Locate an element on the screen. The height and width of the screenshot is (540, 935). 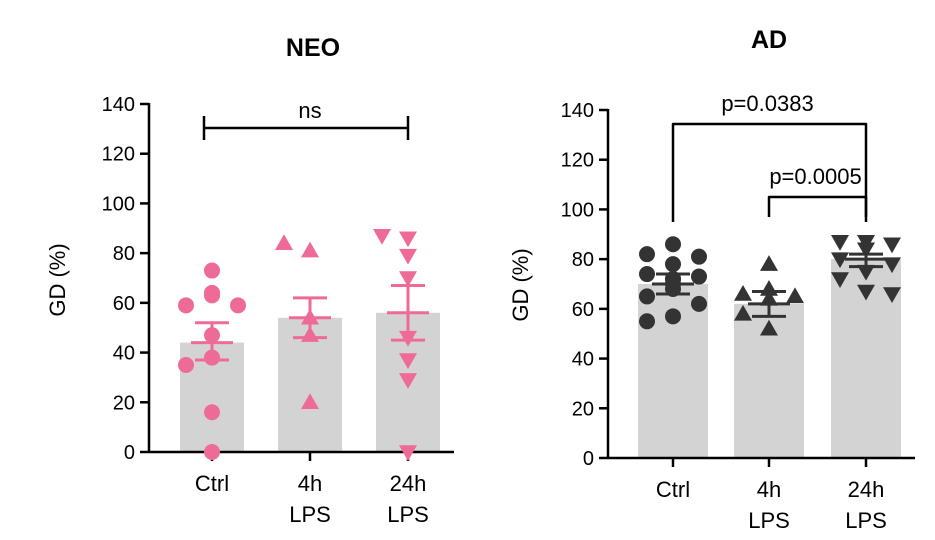
ad-title: AD is located at coordinates (769, 40).